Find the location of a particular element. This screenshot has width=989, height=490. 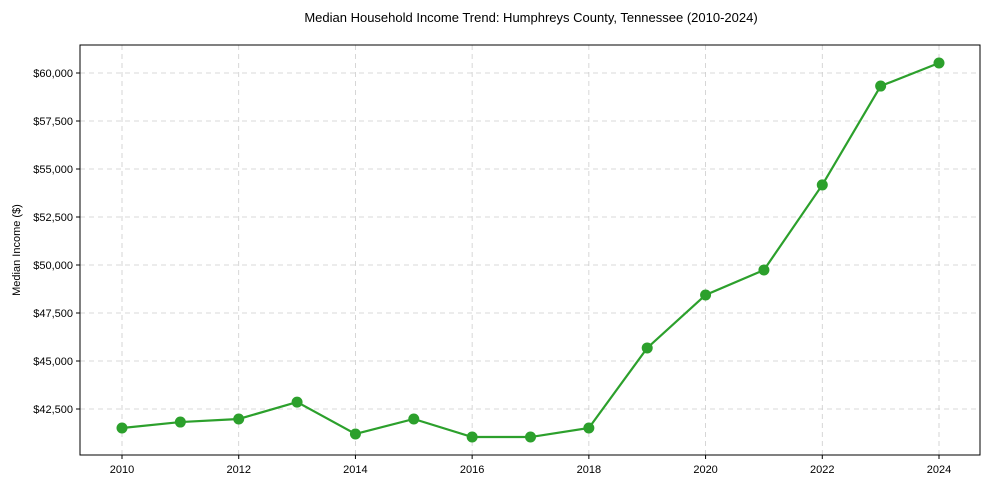

x-axis-ticks: 2010 2012 2014 2016 2018 2020 2022 2024 is located at coordinates (530, 465).